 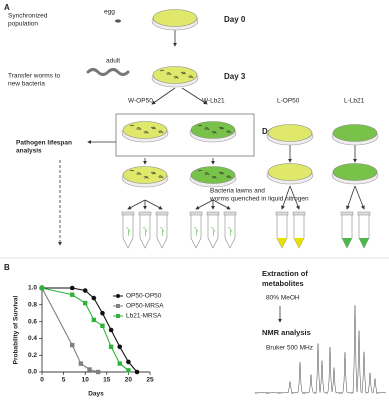 What do you see at coordinates (320, 350) in the screenshot?
I see `nmr-spectrum` at bounding box center [320, 350].